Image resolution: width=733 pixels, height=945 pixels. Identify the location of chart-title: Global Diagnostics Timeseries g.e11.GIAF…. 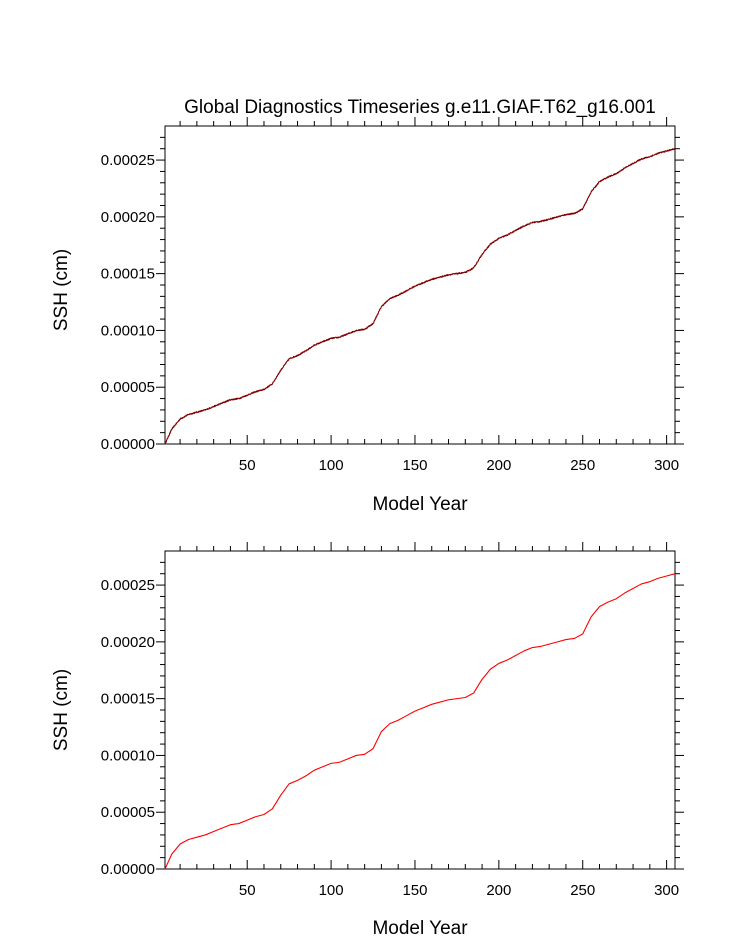
(420, 107).